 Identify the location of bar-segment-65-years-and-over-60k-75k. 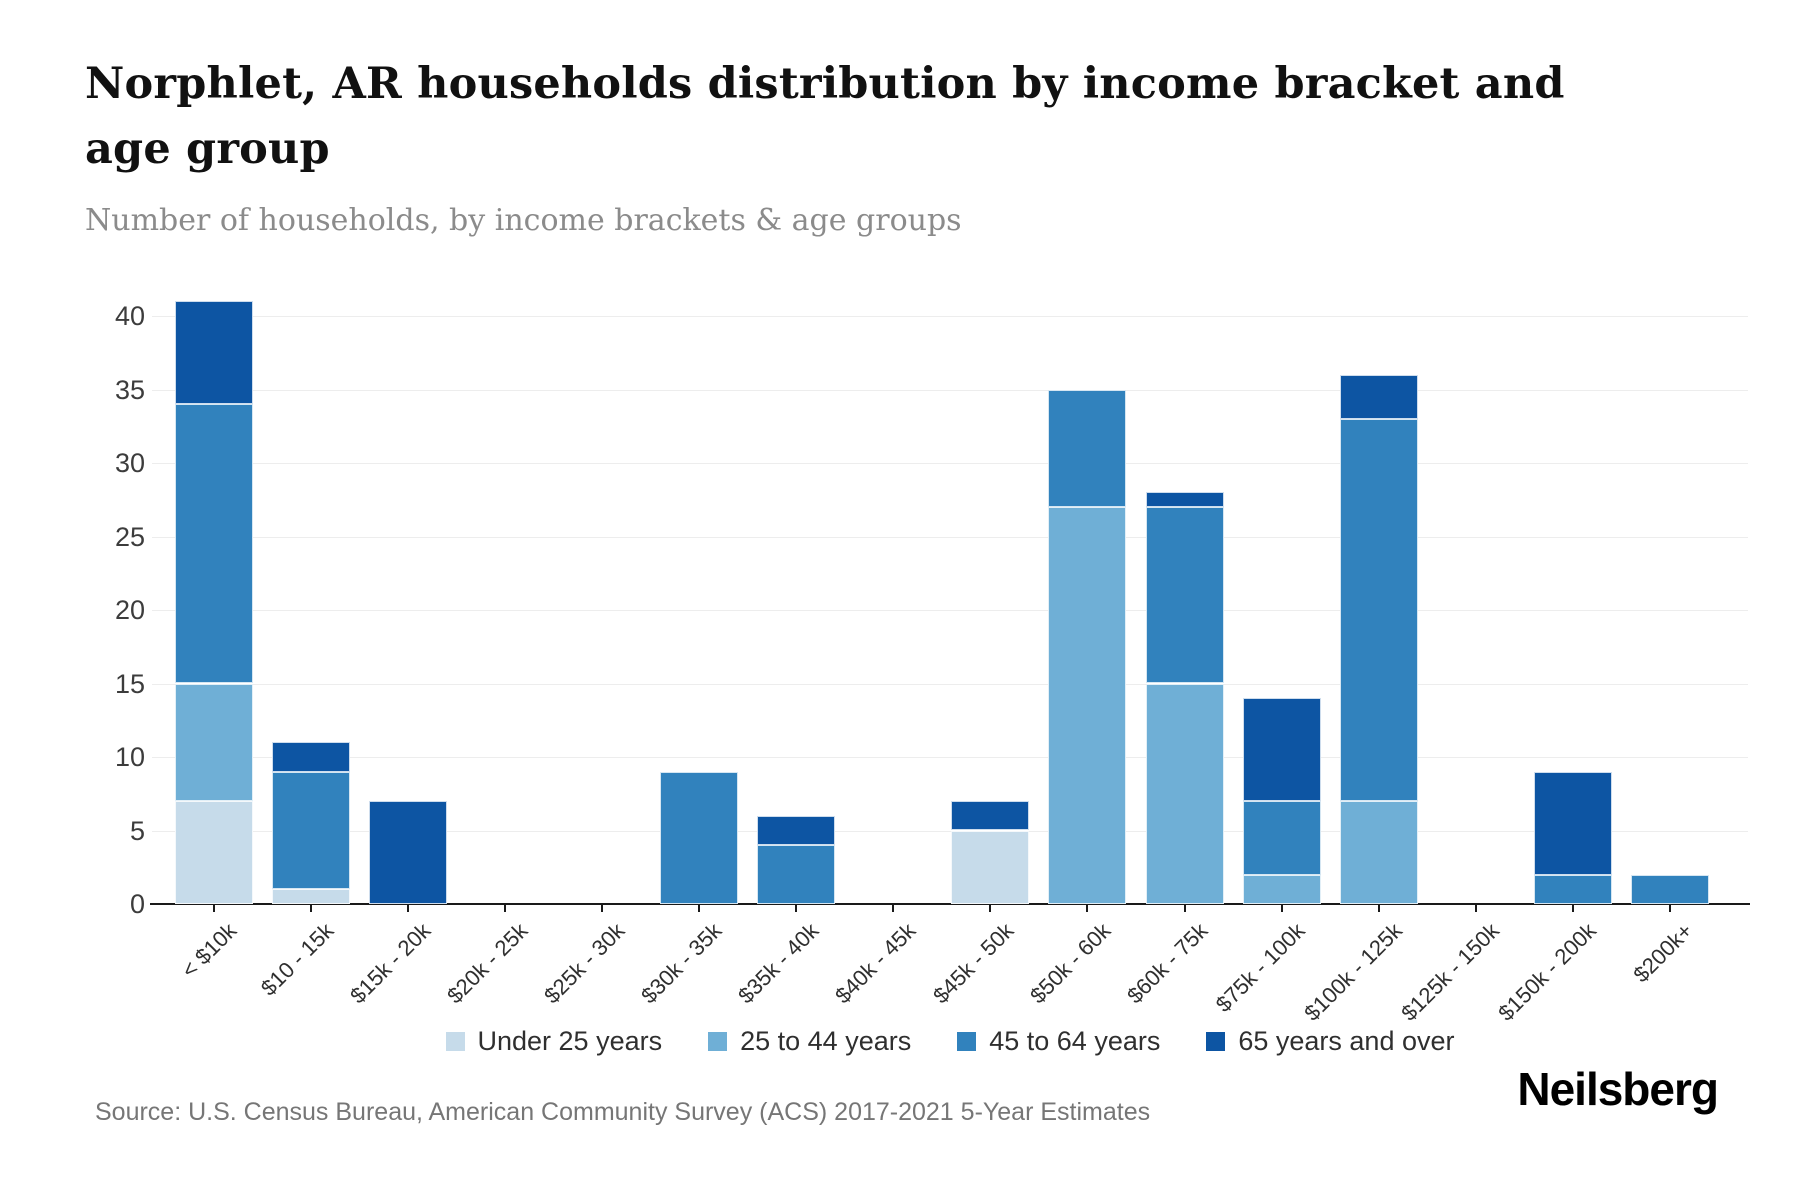
(1184, 500).